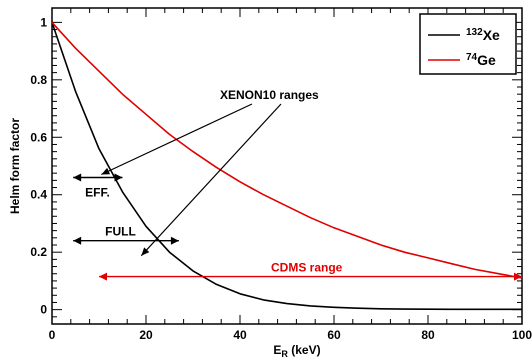 The image size is (532, 362). I want to click on pointer-to-full-line, so click(211, 180).